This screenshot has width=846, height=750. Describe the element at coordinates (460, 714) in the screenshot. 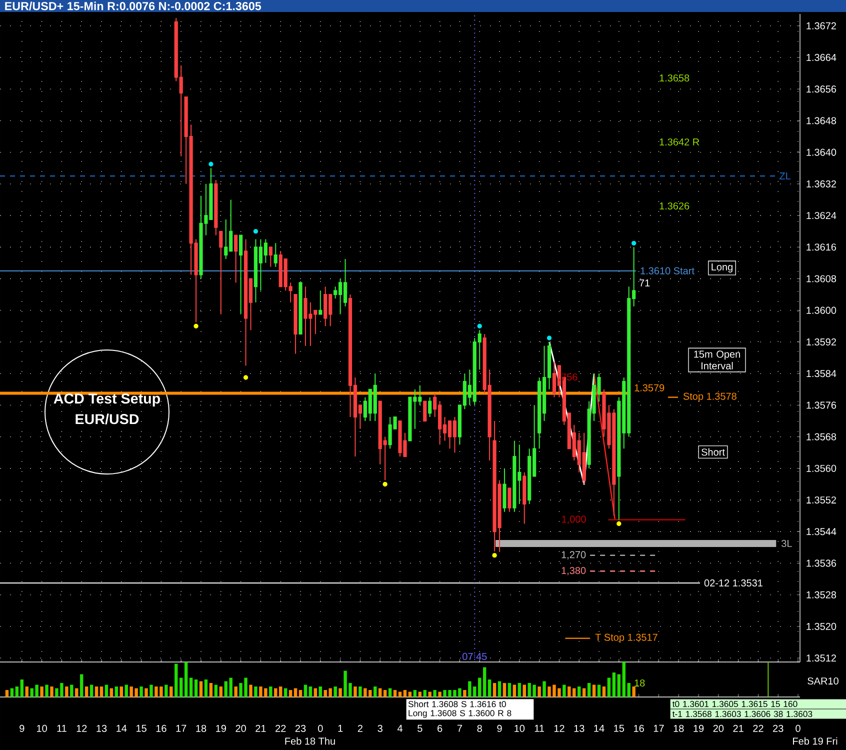

I see `text: Long 1.3608 S 1.3600 R 8` at that location.